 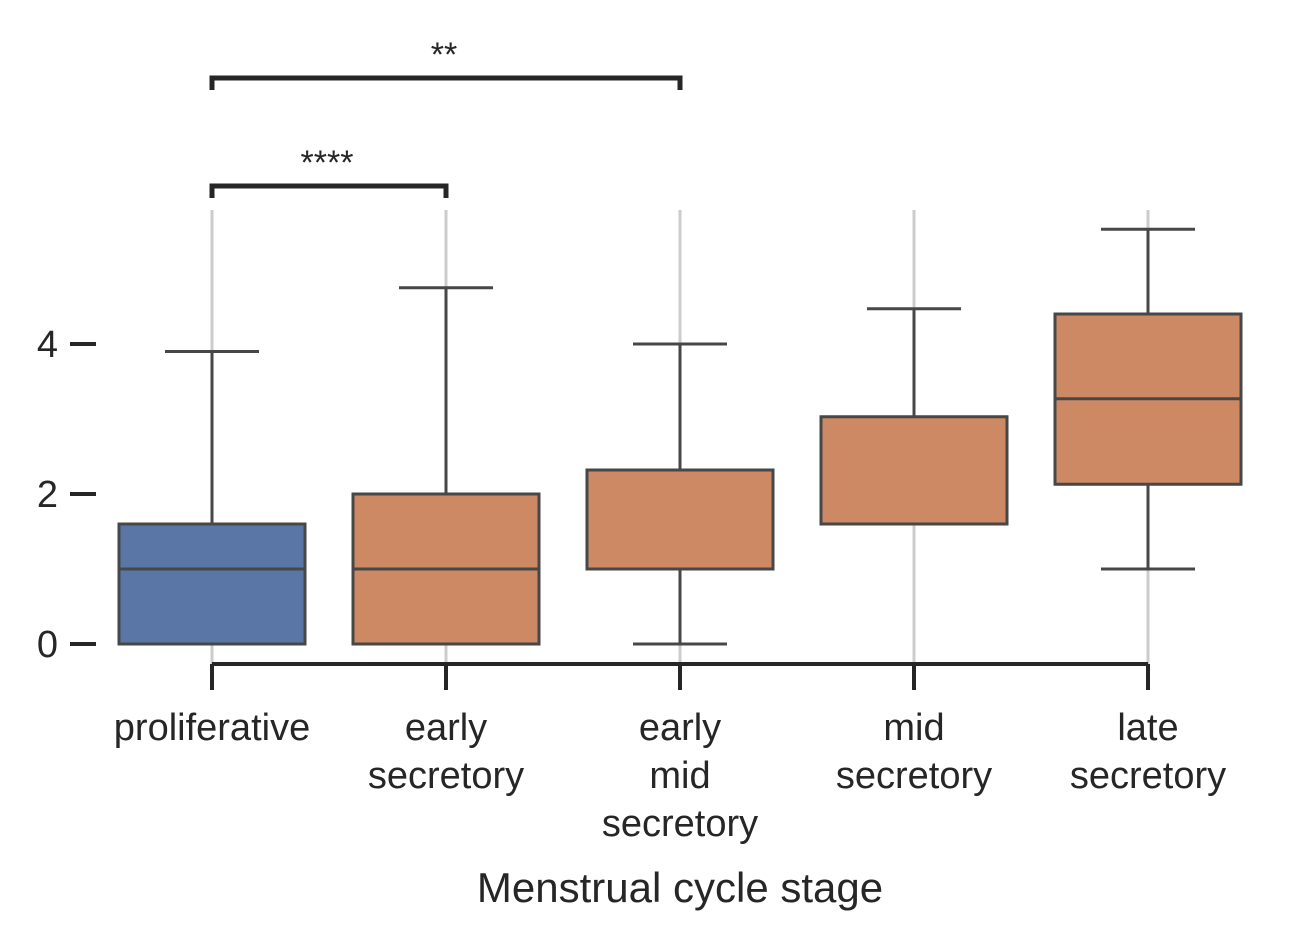 I want to click on x-tick-label: proliferative, so click(x=212, y=728).